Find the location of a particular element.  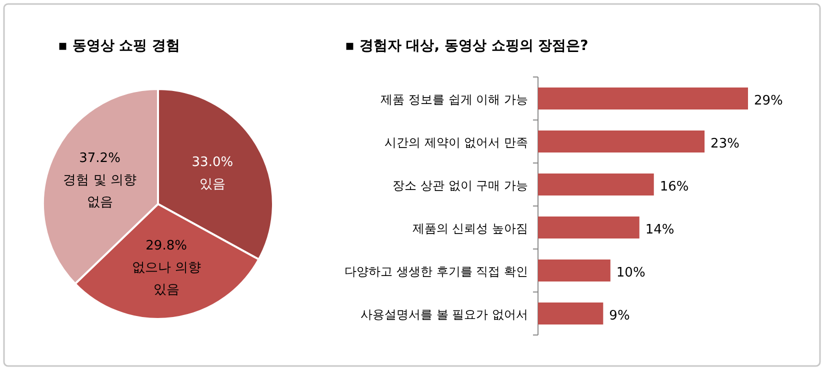

slice-label: 경험 및 의향 없음 is located at coordinates (99, 191).